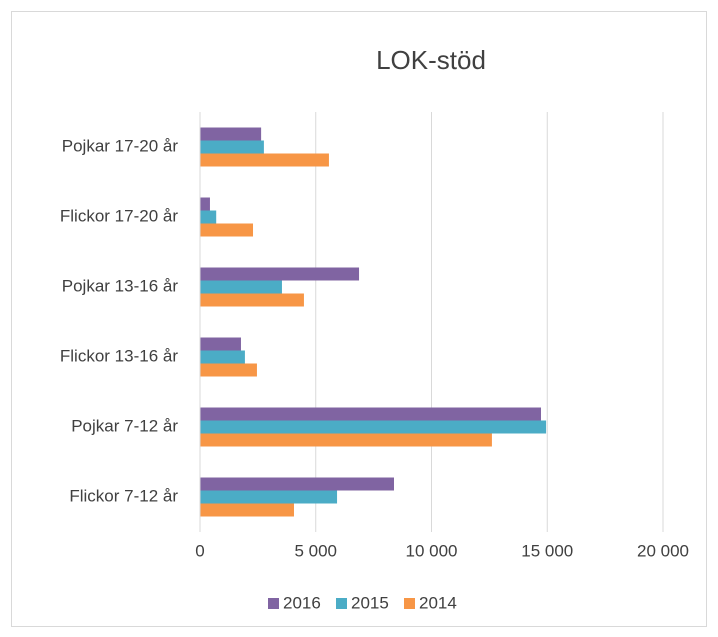 This screenshot has height=637, width=718. Describe the element at coordinates (432, 550) in the screenshot. I see `x-tick-label: 10 000` at that location.